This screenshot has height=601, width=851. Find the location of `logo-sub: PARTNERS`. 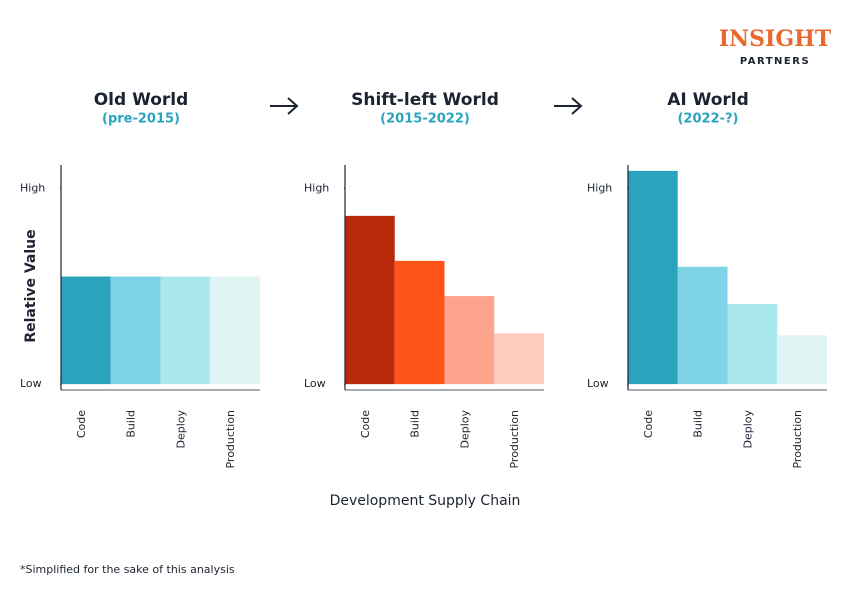

logo-sub: PARTNERS is located at coordinates (775, 61).